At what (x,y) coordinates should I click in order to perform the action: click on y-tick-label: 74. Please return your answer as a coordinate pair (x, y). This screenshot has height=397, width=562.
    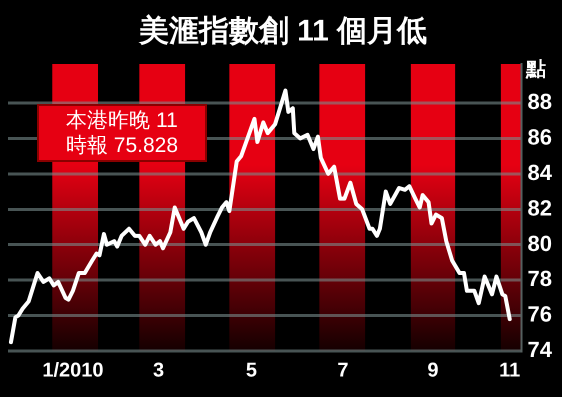
    Looking at the image, I should click on (540, 349).